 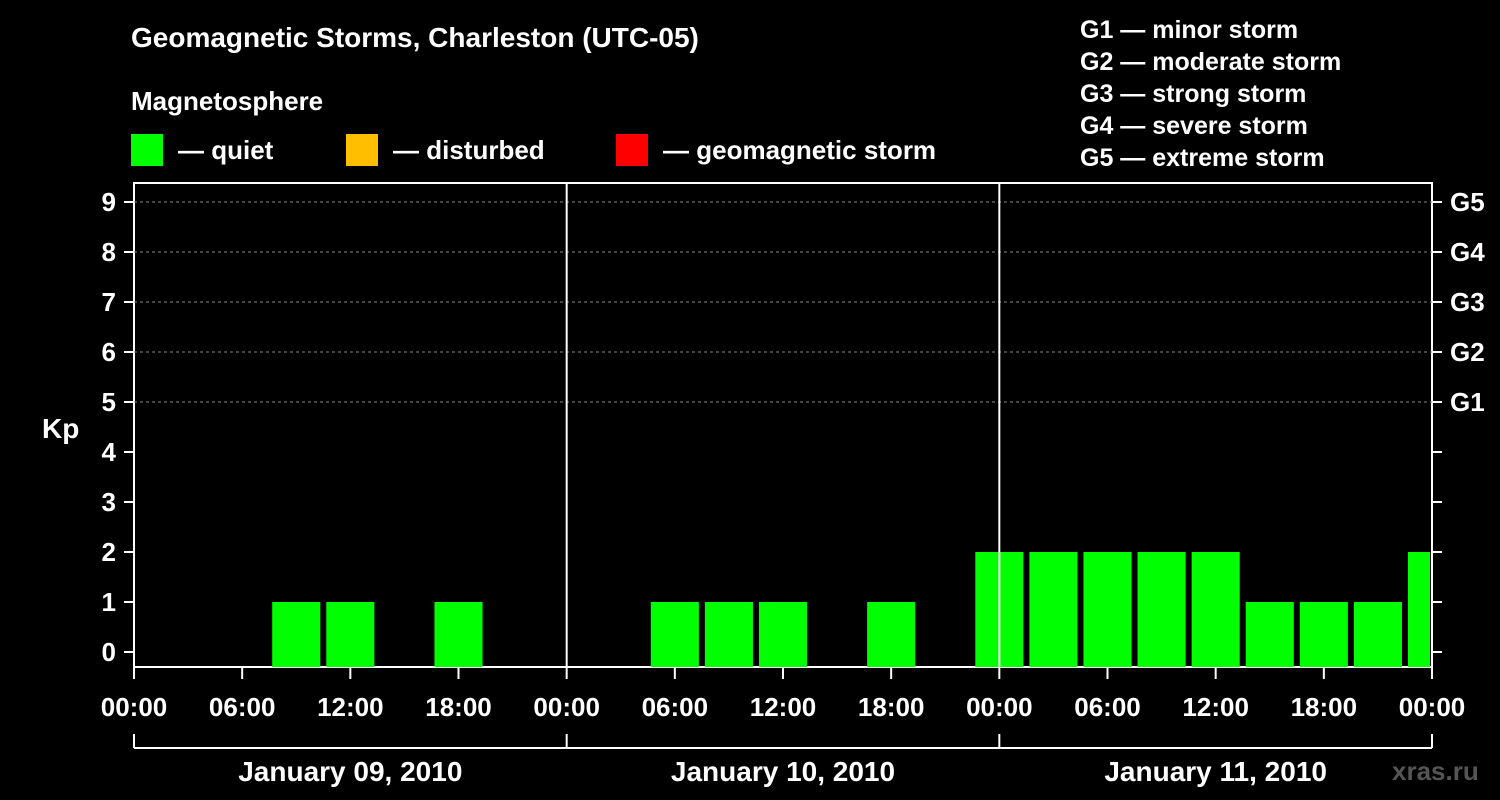 What do you see at coordinates (109, 352) in the screenshot?
I see `y-tick-label: 6` at bounding box center [109, 352].